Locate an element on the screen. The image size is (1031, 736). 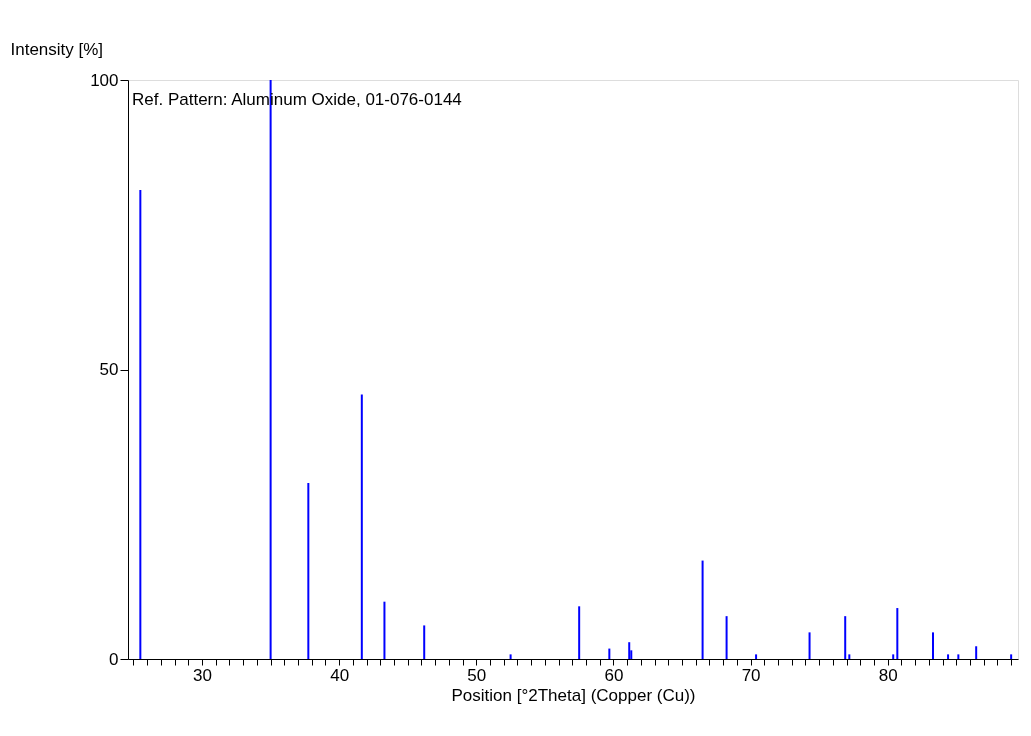
y-tick-label: 100 is located at coordinates (104, 80).